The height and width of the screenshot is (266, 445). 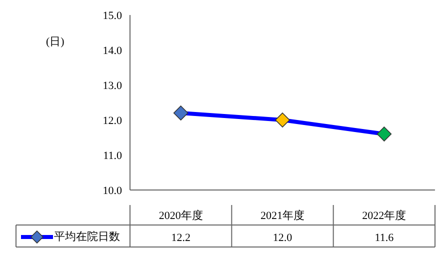 I want to click on data-label: 12.0, so click(x=282, y=238).